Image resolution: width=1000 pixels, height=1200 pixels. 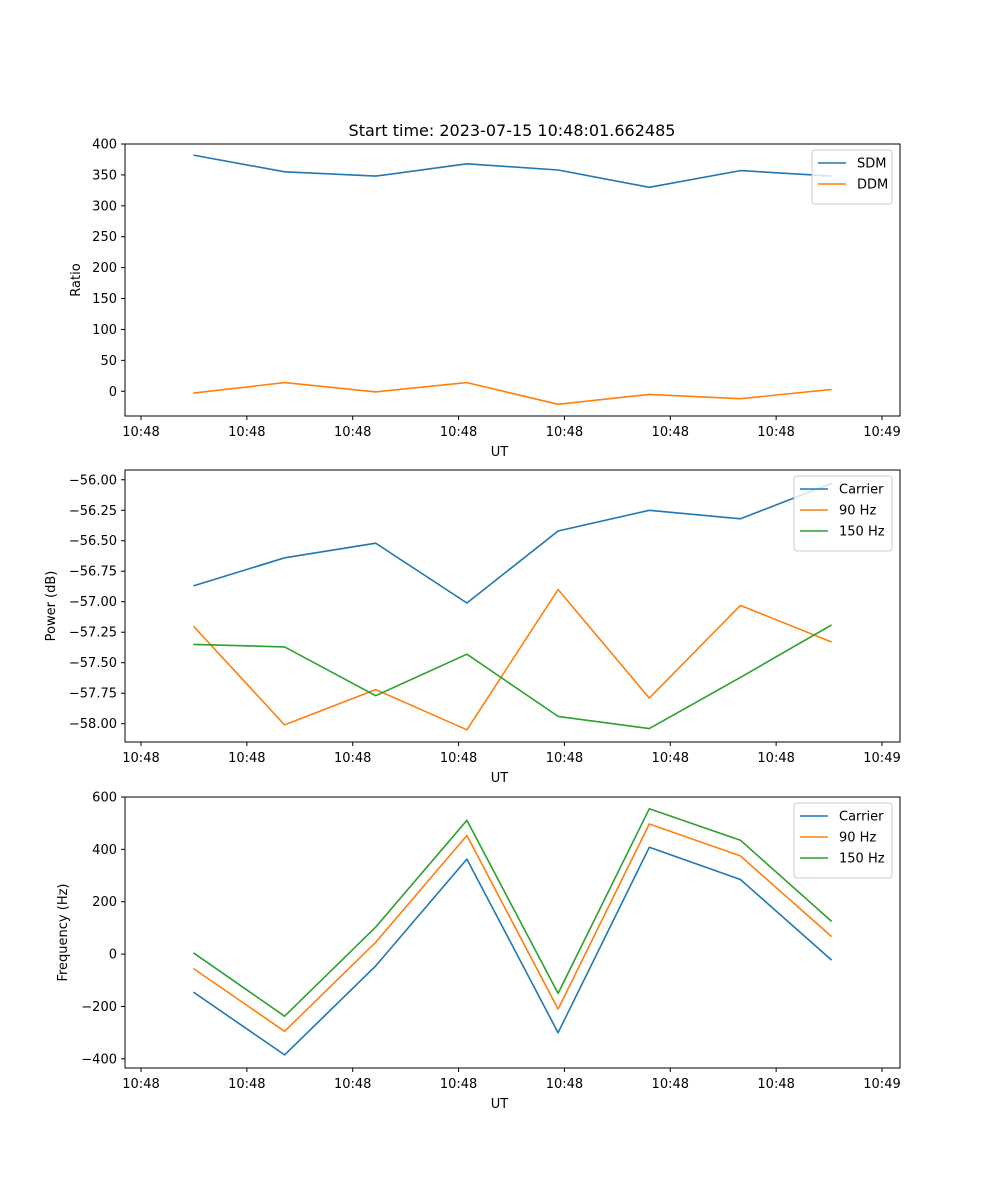 What do you see at coordinates (852, 177) in the screenshot?
I see `legend: SDM DDM` at bounding box center [852, 177].